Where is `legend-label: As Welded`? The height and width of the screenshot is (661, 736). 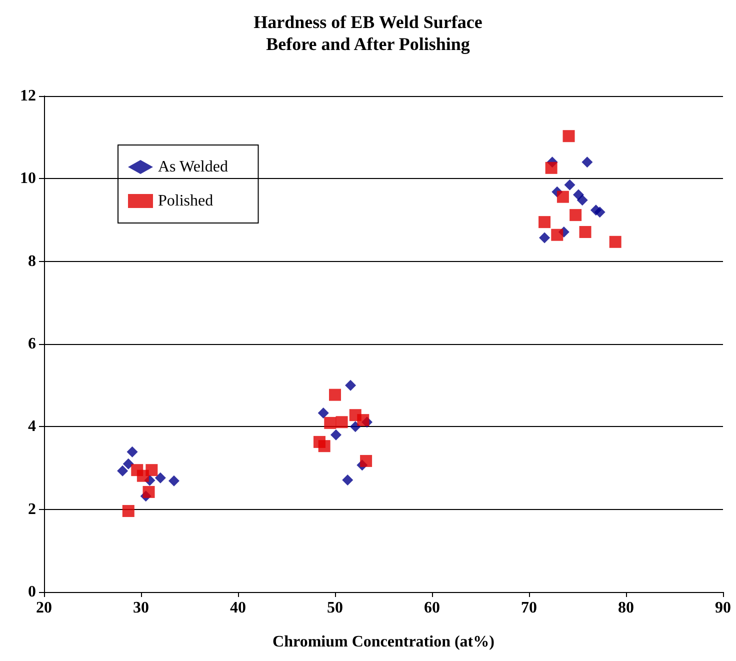
legend-label: As Welded is located at coordinates (193, 167).